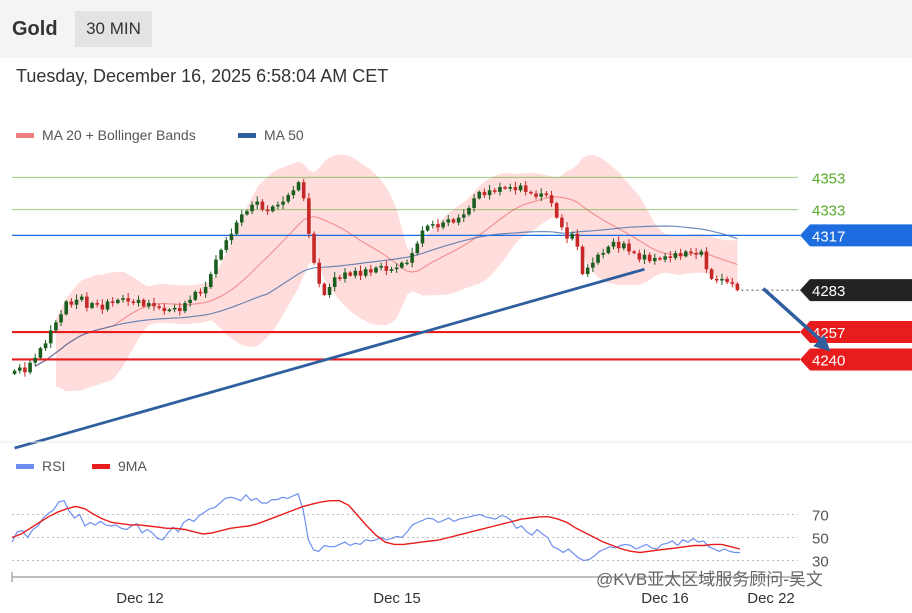  What do you see at coordinates (113, 29) in the screenshot?
I see `timeframe-button: 30 MIN` at bounding box center [113, 29].